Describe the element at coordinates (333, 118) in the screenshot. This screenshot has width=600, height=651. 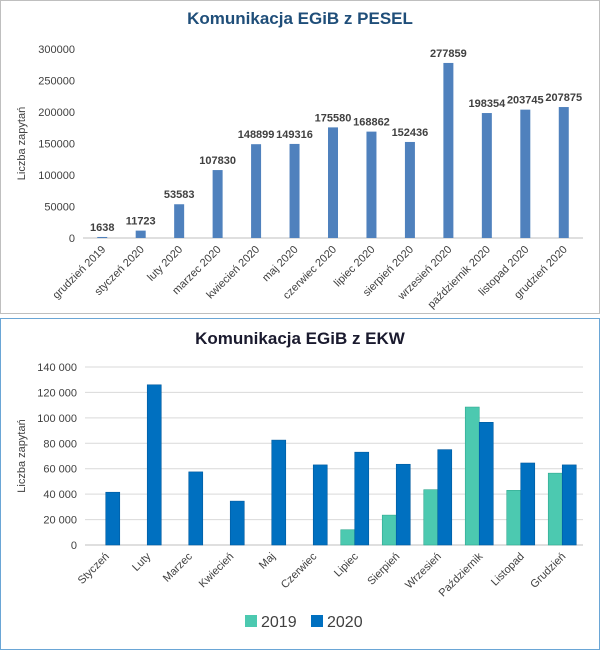
I see `data-label: 175580` at that location.